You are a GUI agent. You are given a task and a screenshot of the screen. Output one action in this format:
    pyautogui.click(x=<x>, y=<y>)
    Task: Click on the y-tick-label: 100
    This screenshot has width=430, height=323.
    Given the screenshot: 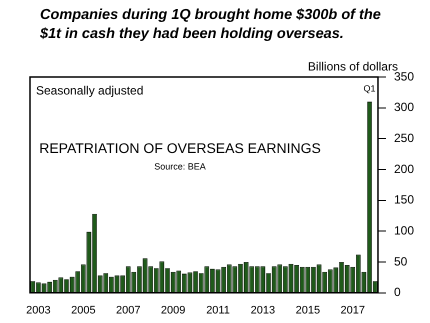 What is the action you would take?
    pyautogui.click(x=404, y=230)
    